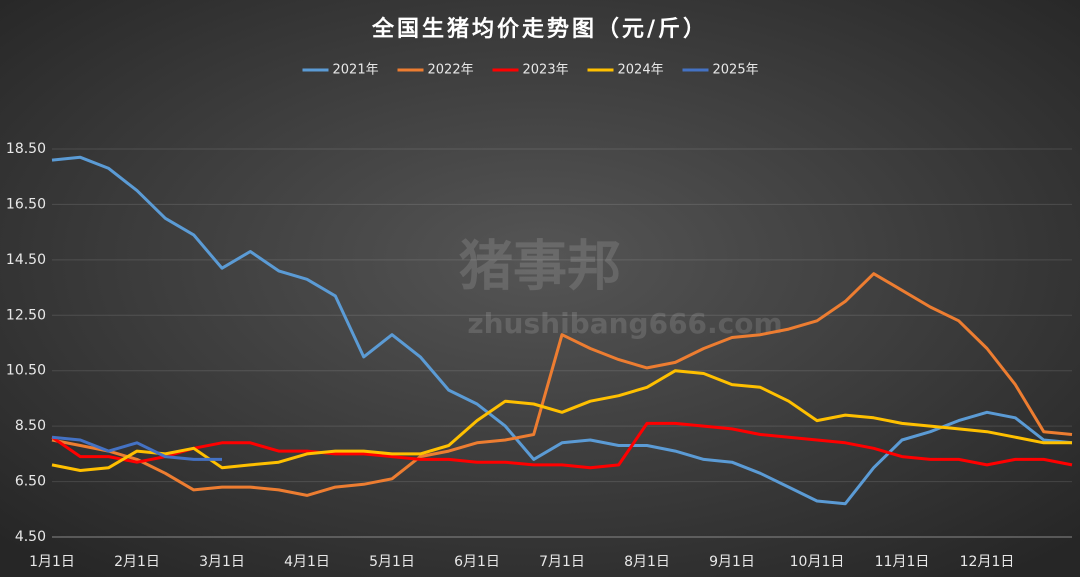 The width and height of the screenshot is (1080, 577). I want to click on legend-label: 2025年, so click(736, 70).